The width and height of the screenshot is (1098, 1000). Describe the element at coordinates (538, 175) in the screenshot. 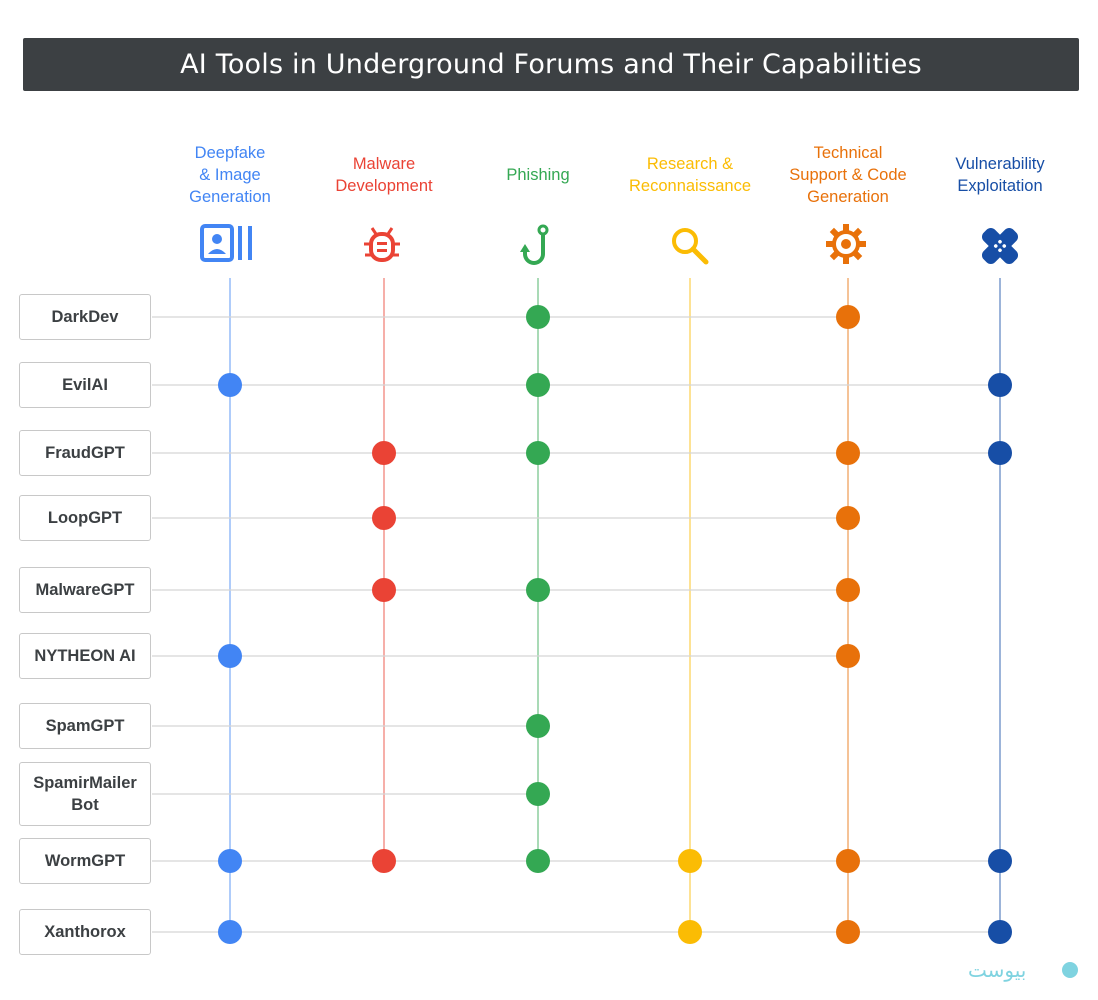

I see `category-label: Phishing` at that location.